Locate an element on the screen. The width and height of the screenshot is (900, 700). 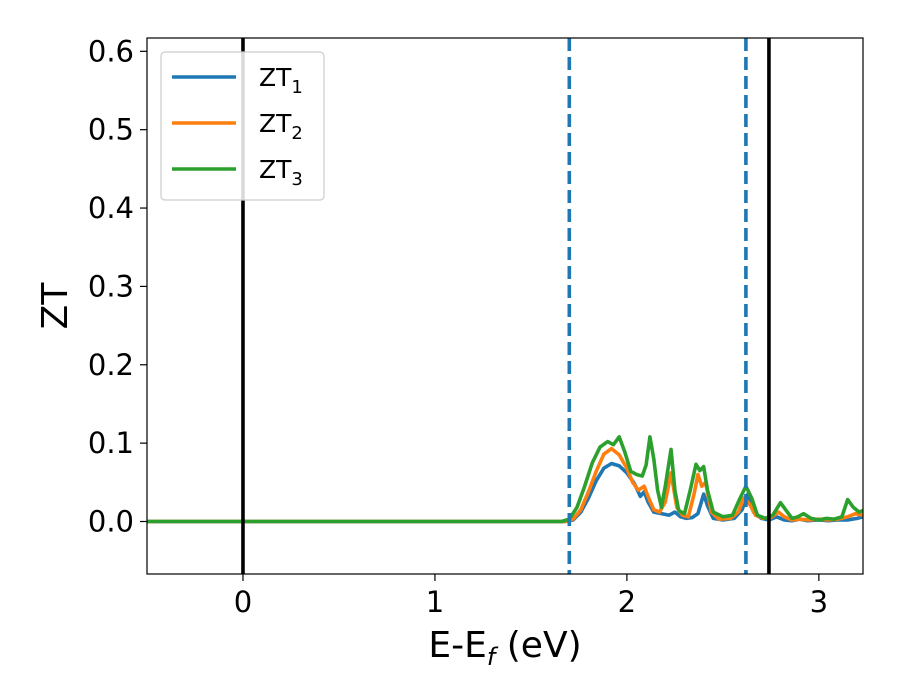
y-tick-label: 0.0 is located at coordinates (111, 521).